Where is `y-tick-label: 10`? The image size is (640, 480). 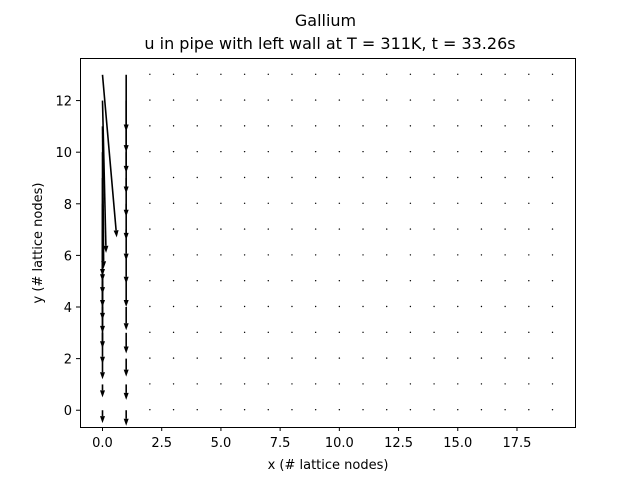
y-tick-label: 10 is located at coordinates (63, 153).